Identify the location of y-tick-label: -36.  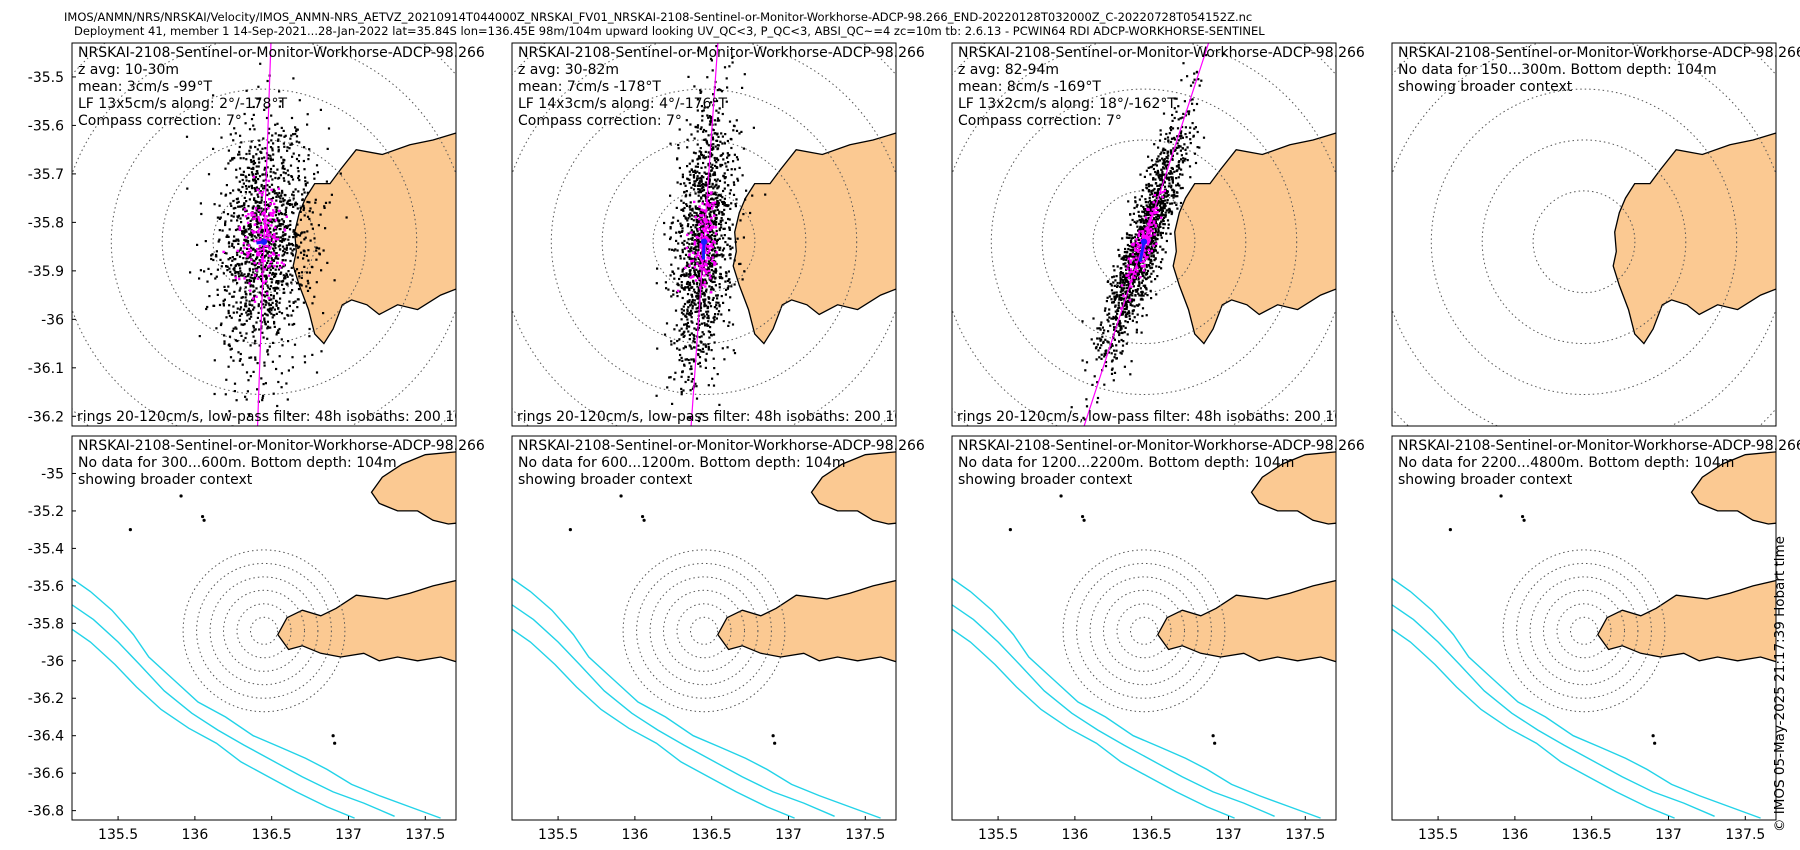
(52, 320).